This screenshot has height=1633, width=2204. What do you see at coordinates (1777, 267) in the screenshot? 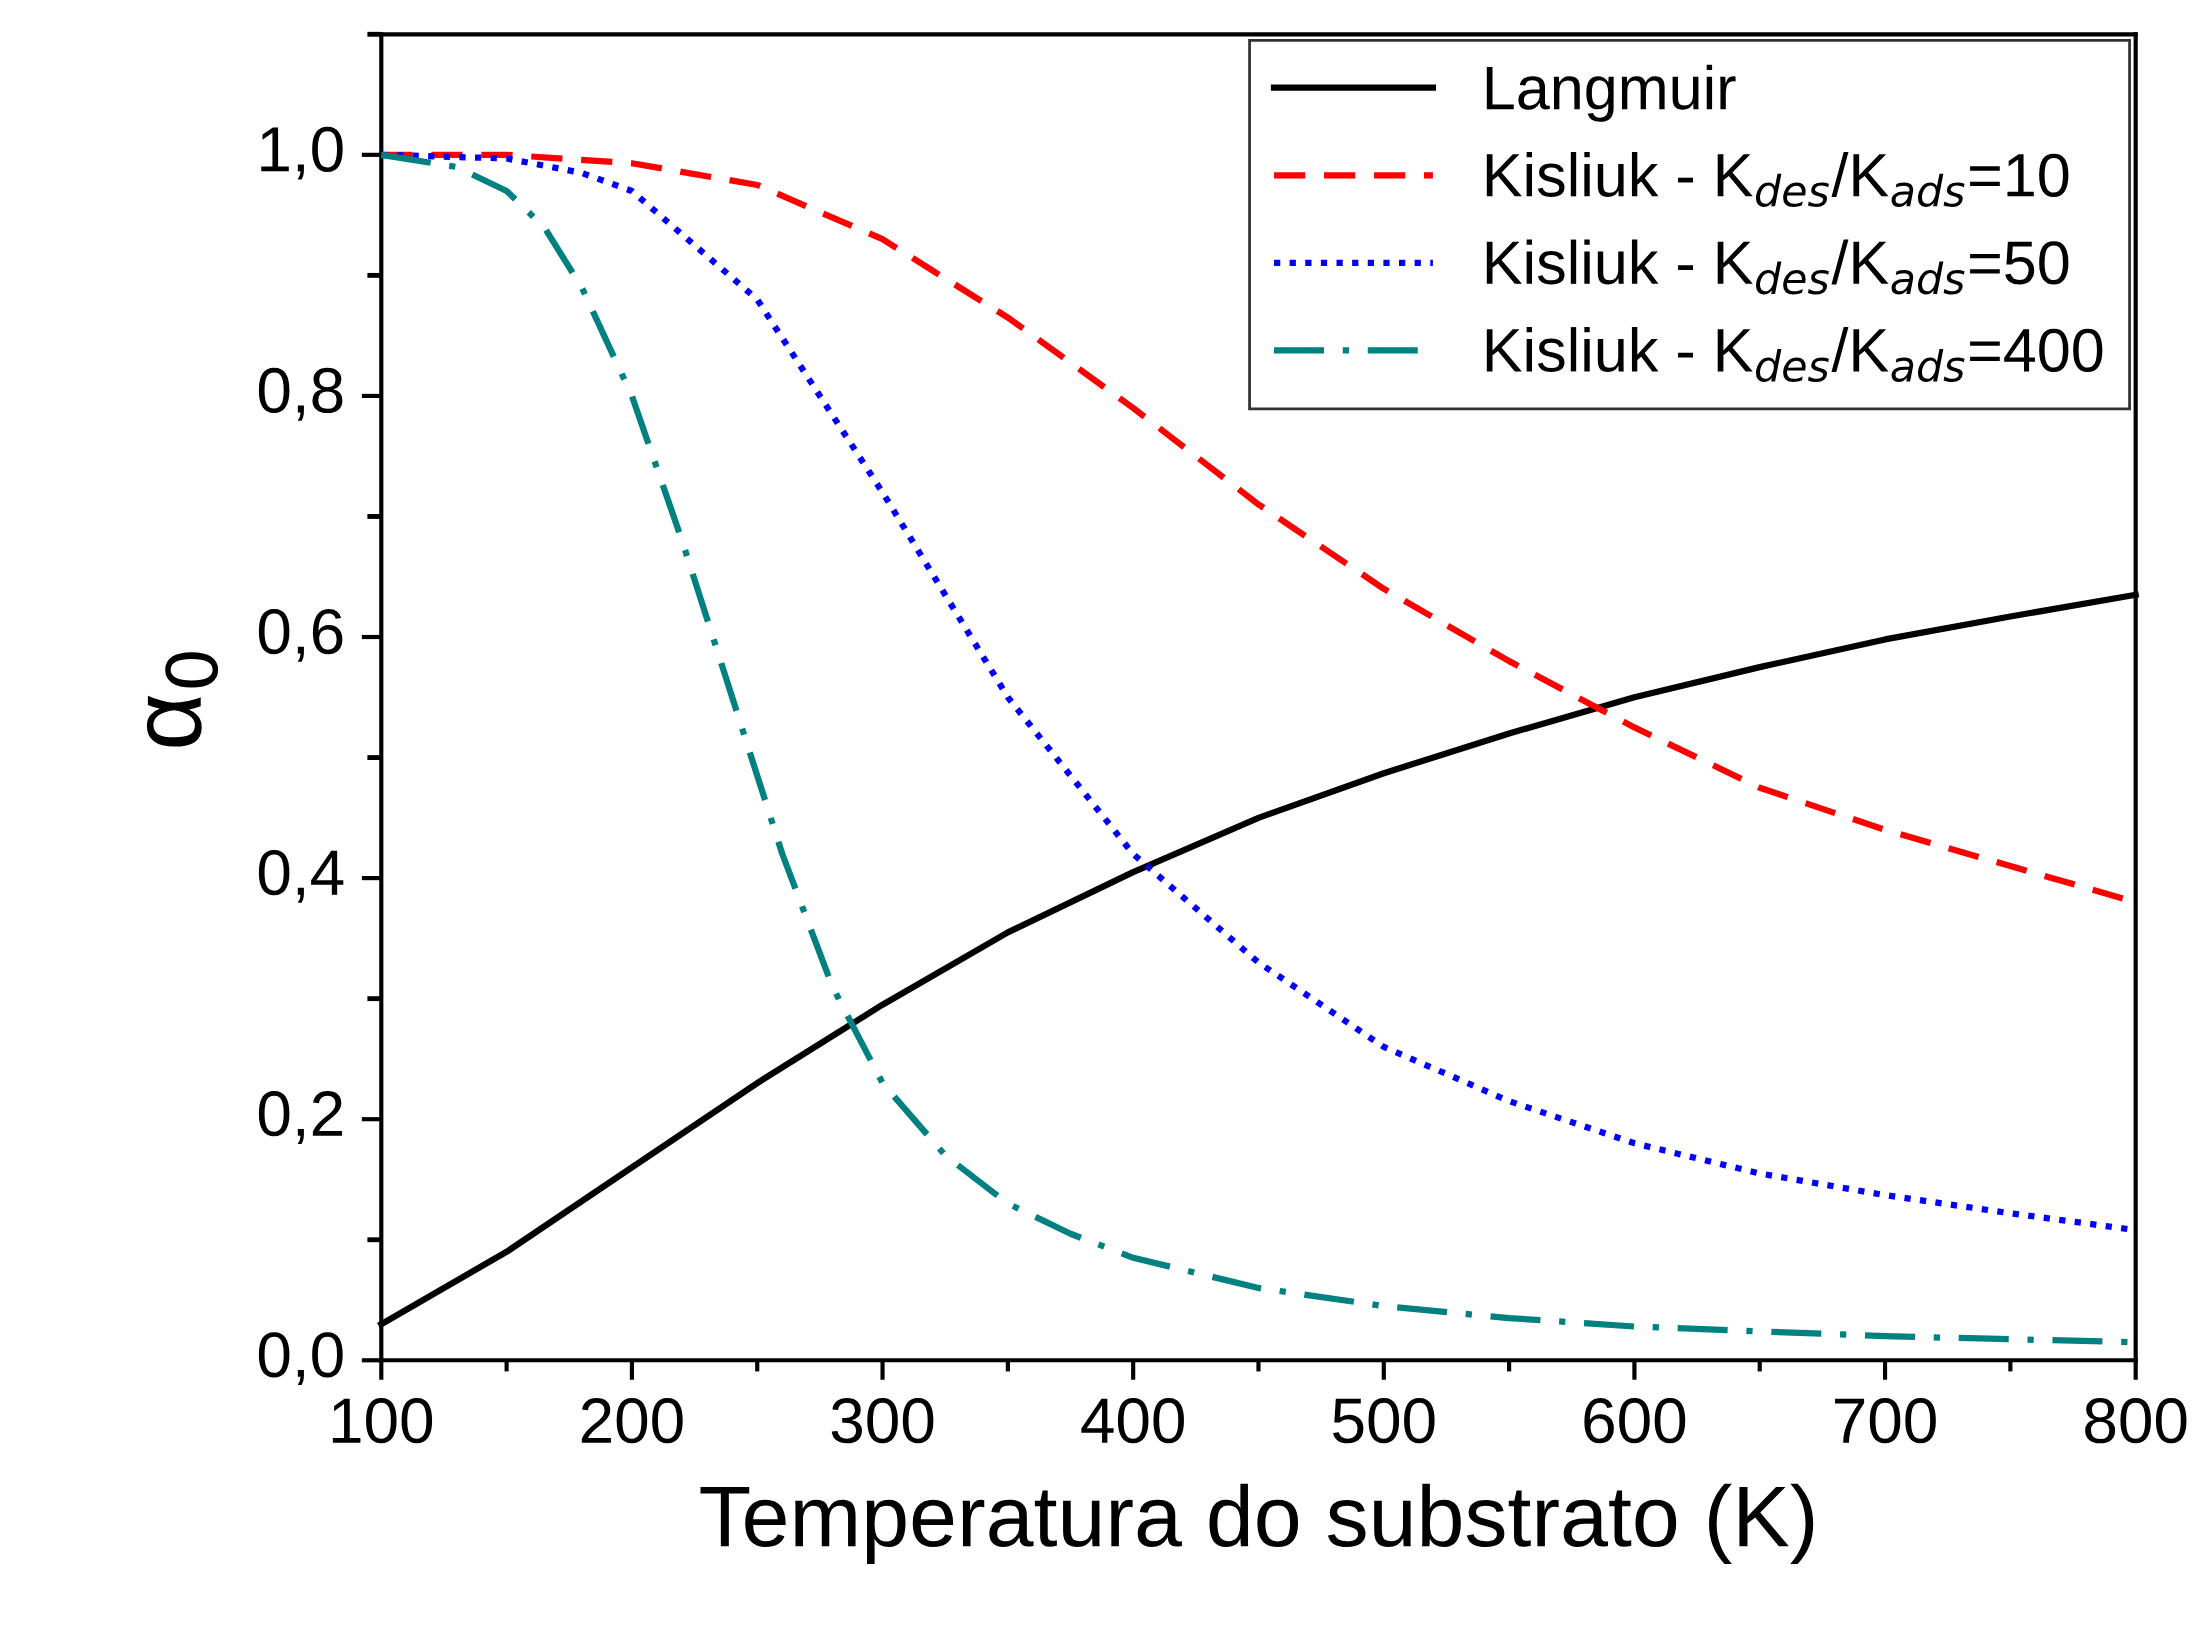
I see `legend-label: Kisliuk - K$_{des}$/K$_{ads}$=50` at bounding box center [1777, 267].